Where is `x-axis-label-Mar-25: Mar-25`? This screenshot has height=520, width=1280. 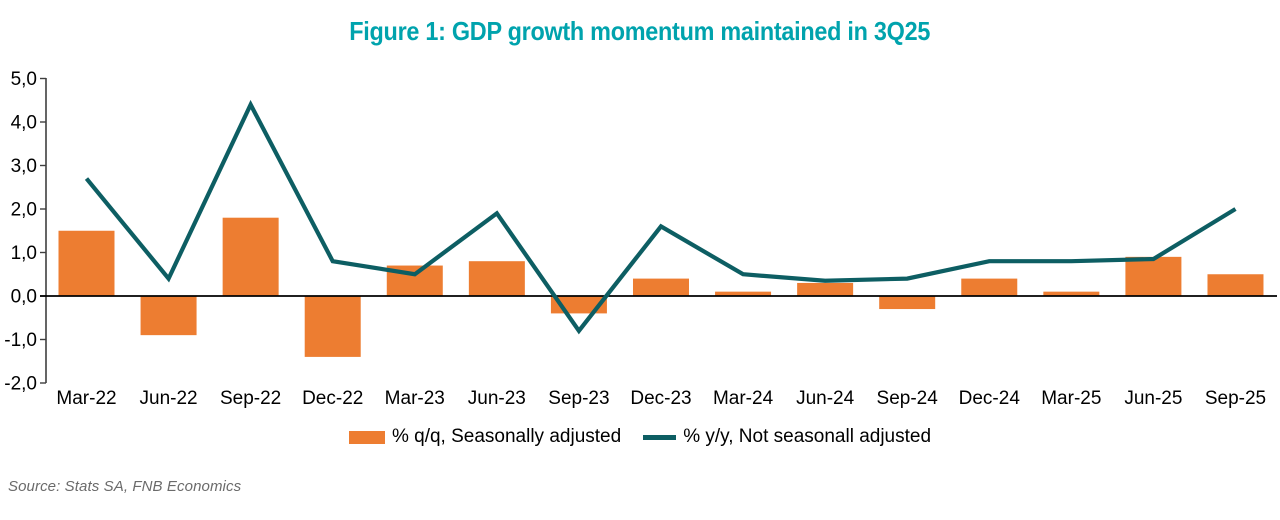
x-axis-label-Mar-25: Mar-25 is located at coordinates (1071, 398).